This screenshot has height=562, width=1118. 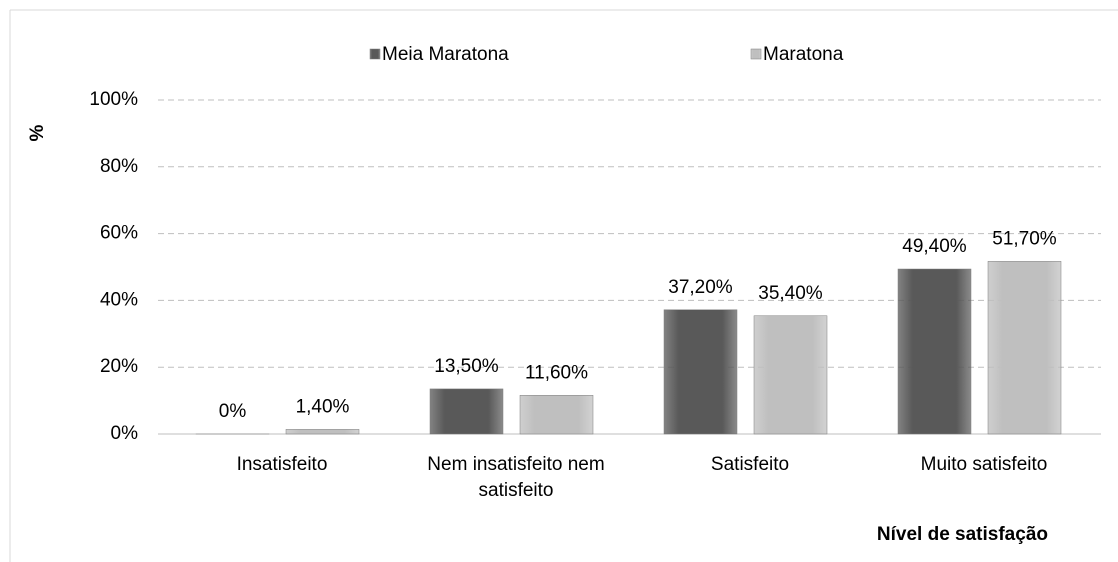 What do you see at coordinates (984, 464) in the screenshot?
I see `x-tick-label: Muito satisfeito` at bounding box center [984, 464].